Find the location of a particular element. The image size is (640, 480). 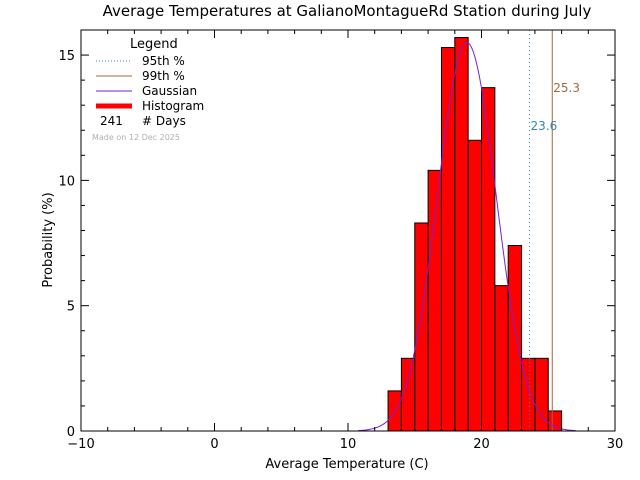

percentile-label: 25.3 is located at coordinates (566, 88).